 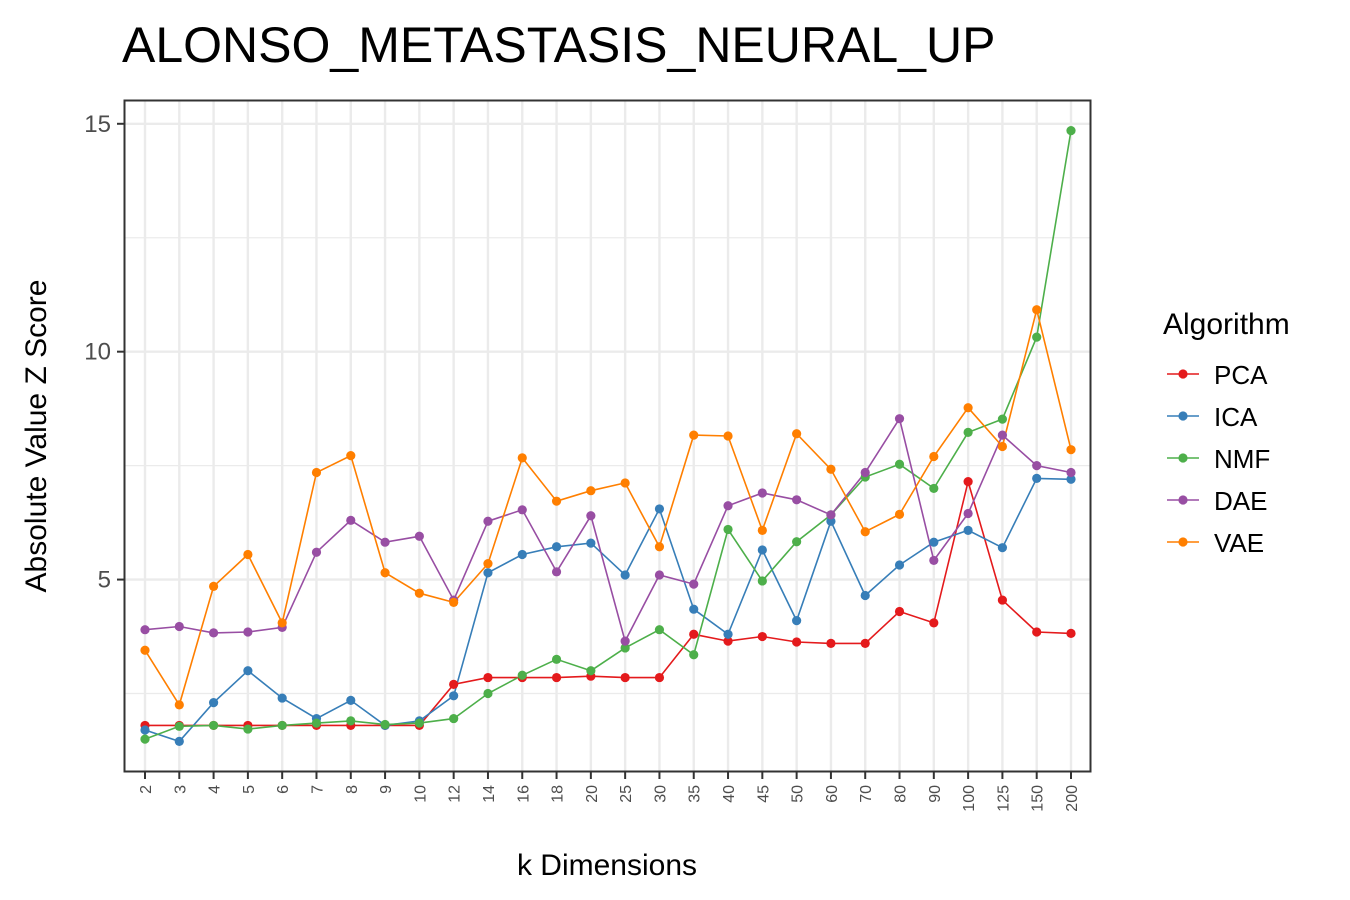 I want to click on x-tick-label: 3, so click(x=180, y=789).